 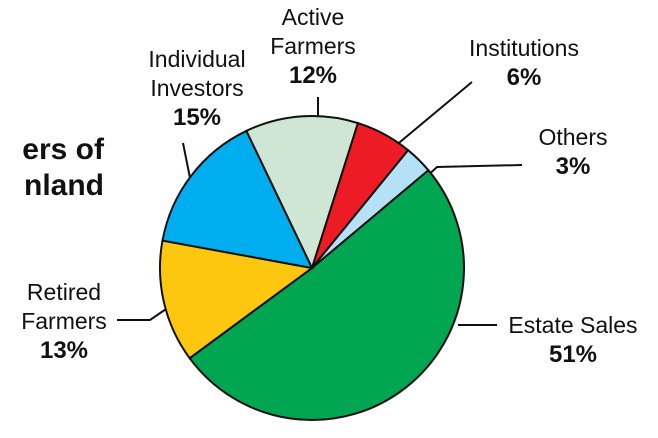 What do you see at coordinates (64, 306) in the screenshot?
I see `category-label: Retired Farmers` at bounding box center [64, 306].